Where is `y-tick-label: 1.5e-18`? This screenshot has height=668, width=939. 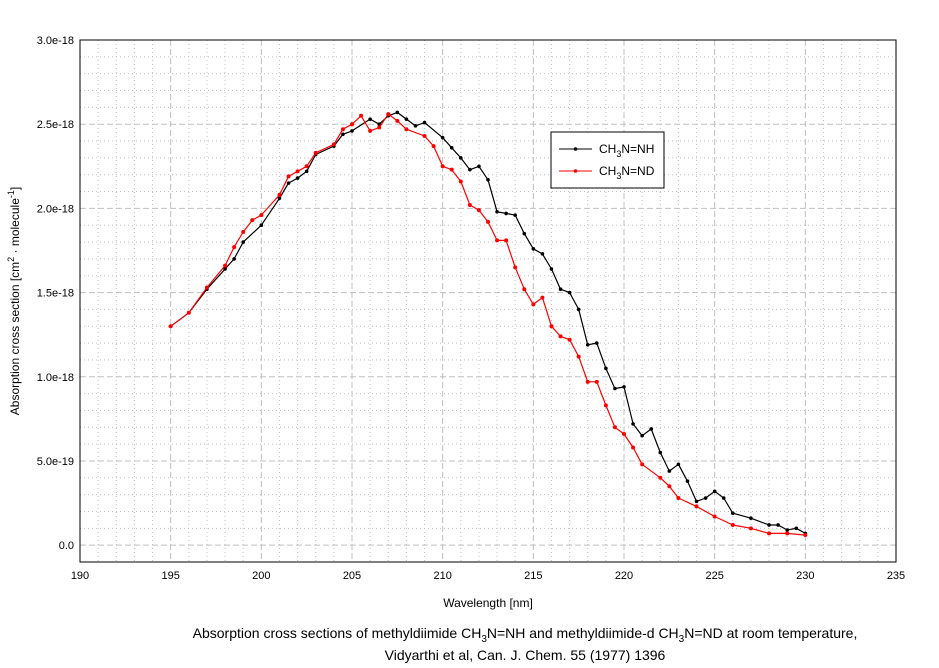 y-tick-label: 1.5e-18 is located at coordinates (55, 294).